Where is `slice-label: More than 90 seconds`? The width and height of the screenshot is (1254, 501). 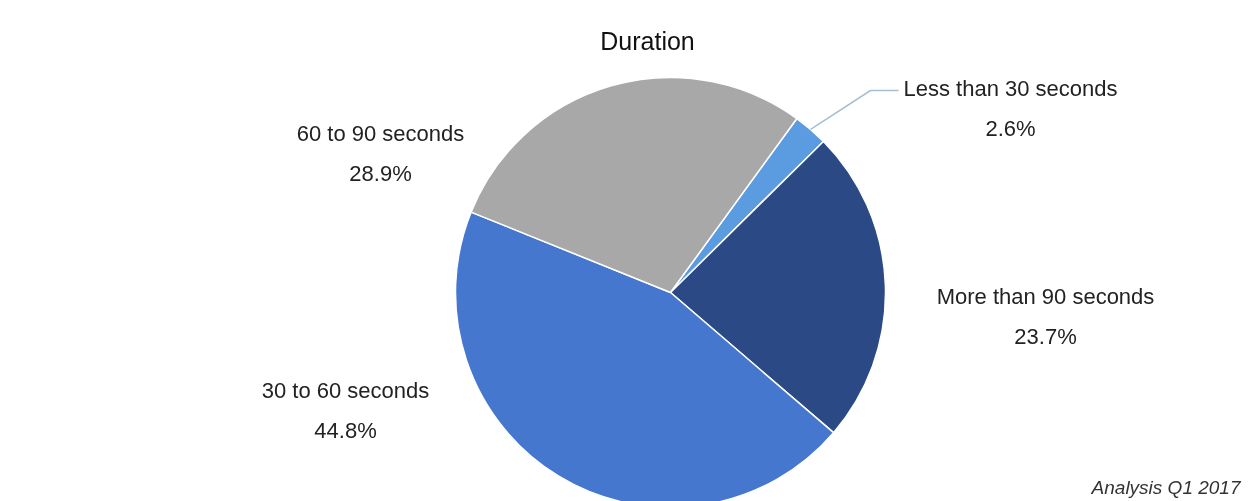
slice-label: More than 90 seconds is located at coordinates (1045, 296).